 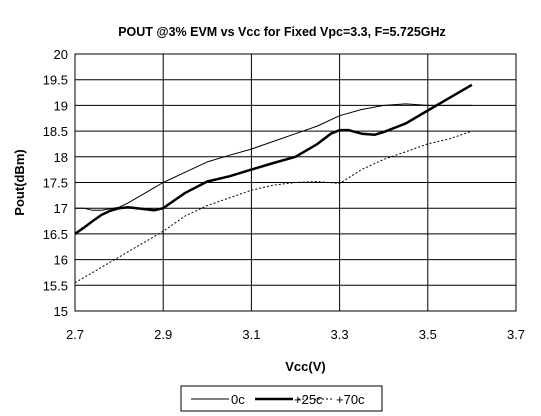 I want to click on x-tick-label: 3.7, so click(x=516, y=334).